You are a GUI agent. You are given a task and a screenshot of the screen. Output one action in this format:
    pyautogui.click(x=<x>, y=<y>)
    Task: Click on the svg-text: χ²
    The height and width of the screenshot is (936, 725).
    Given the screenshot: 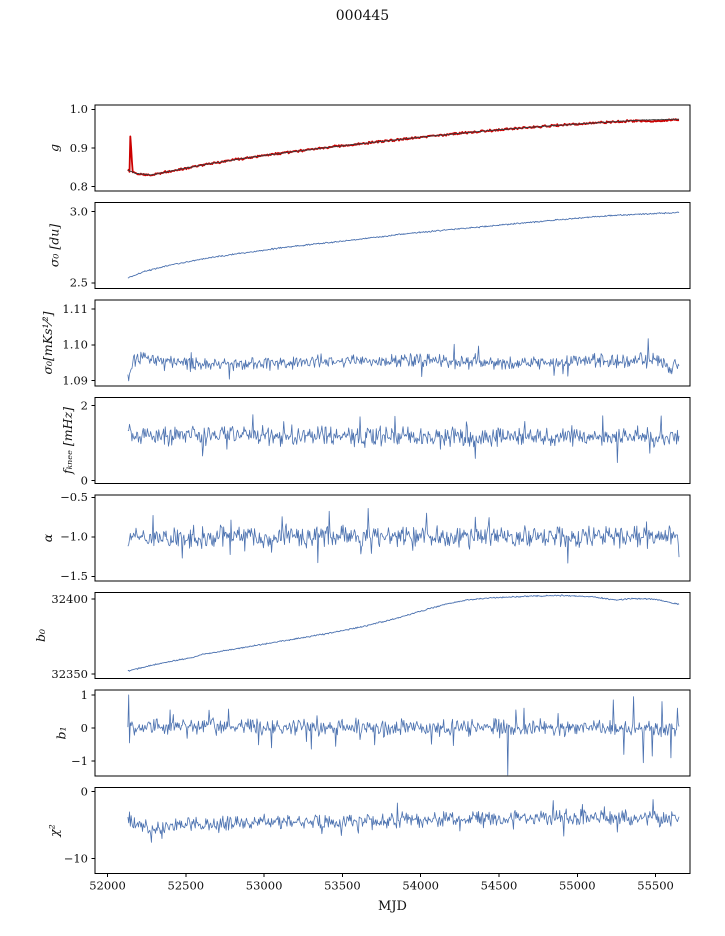 What is the action you would take?
    pyautogui.click(x=54, y=831)
    